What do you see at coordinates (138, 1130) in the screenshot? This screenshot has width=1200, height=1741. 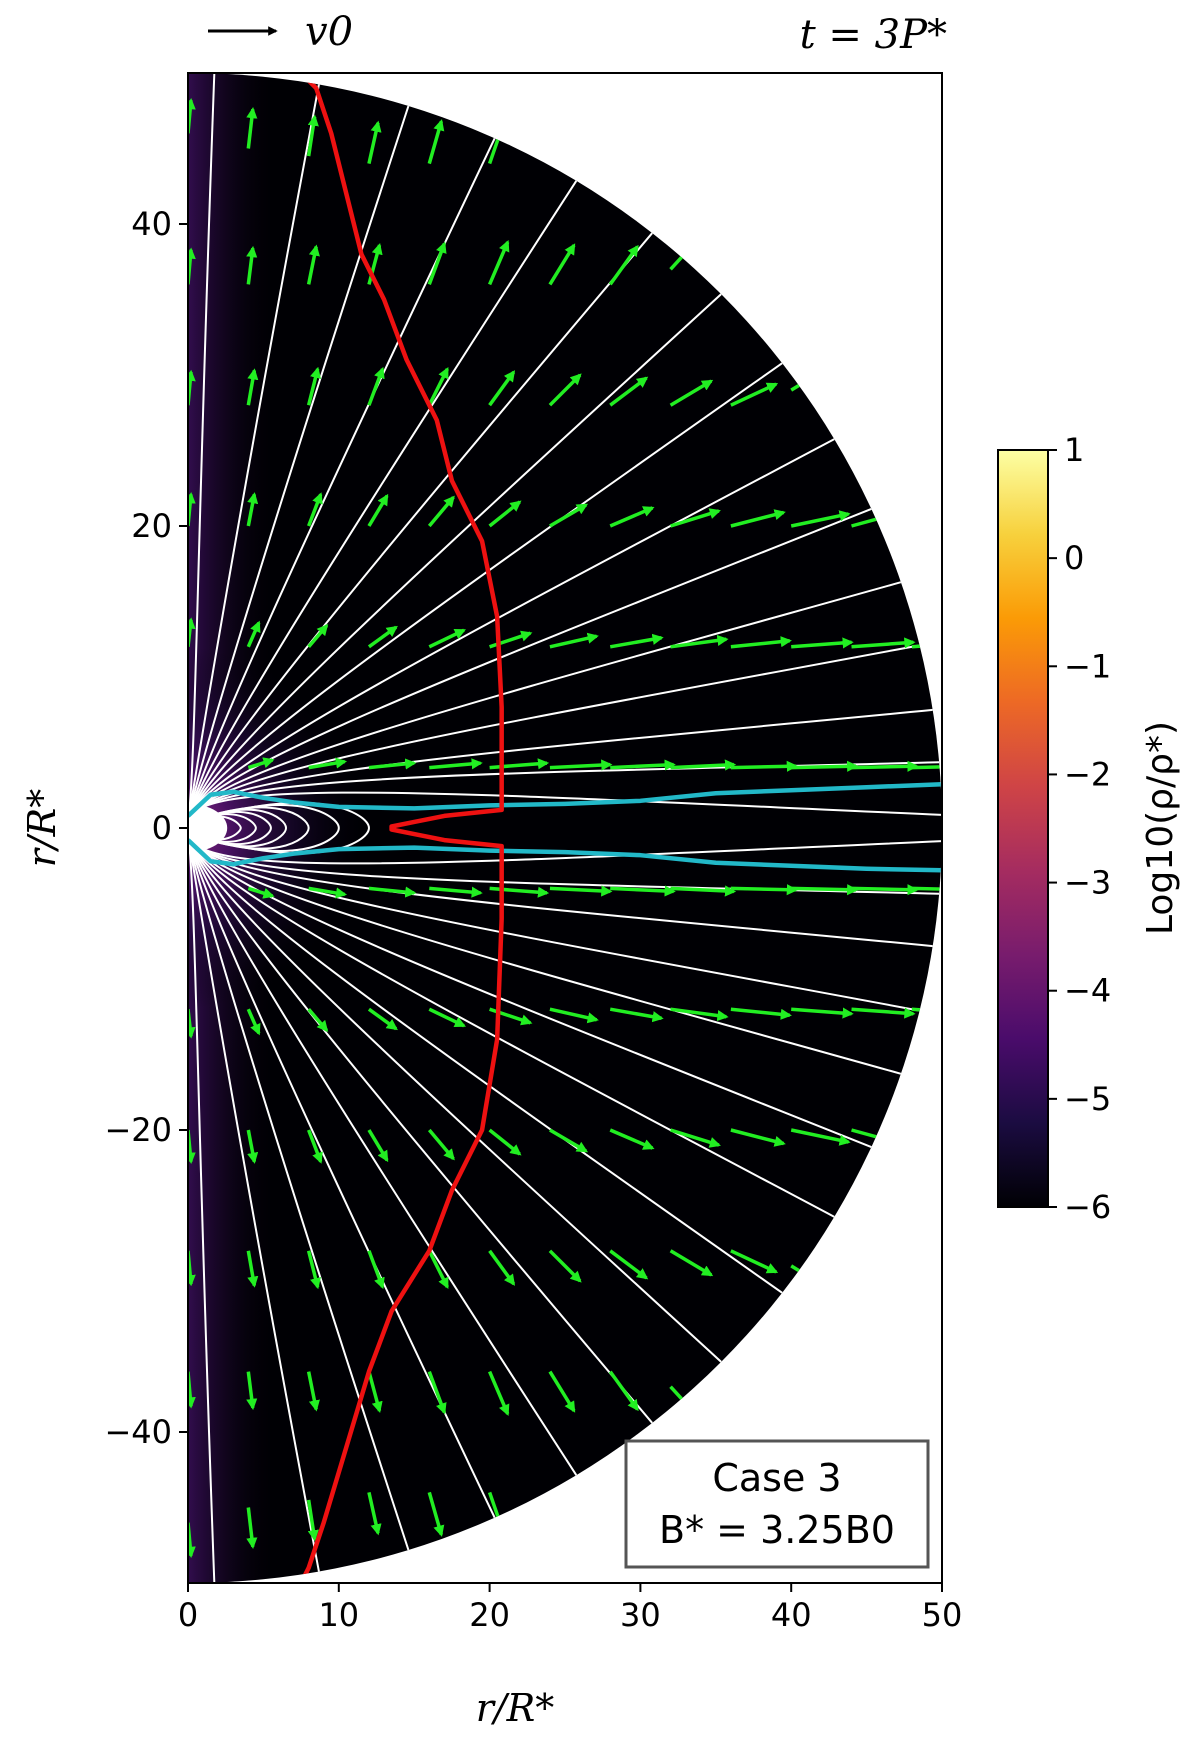 I see `y-tick-label: −20` at bounding box center [138, 1130].